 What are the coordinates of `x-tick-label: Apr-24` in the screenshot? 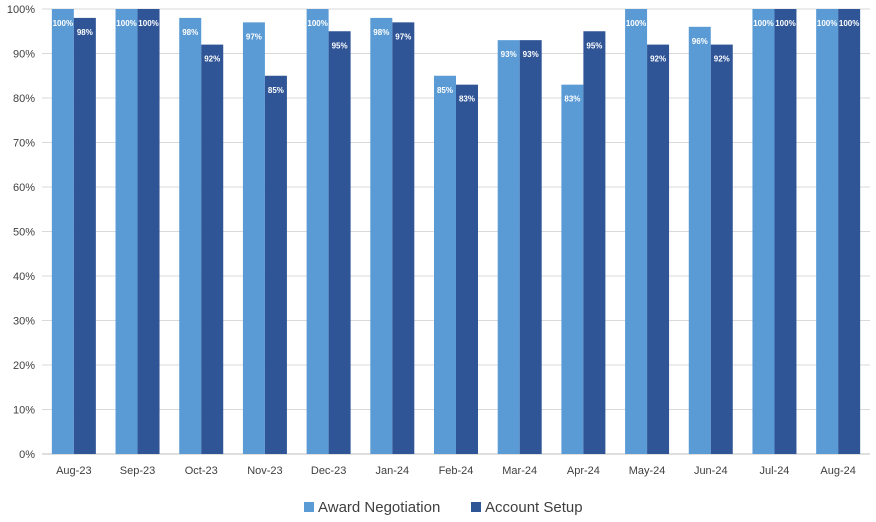 It's located at (583, 471).